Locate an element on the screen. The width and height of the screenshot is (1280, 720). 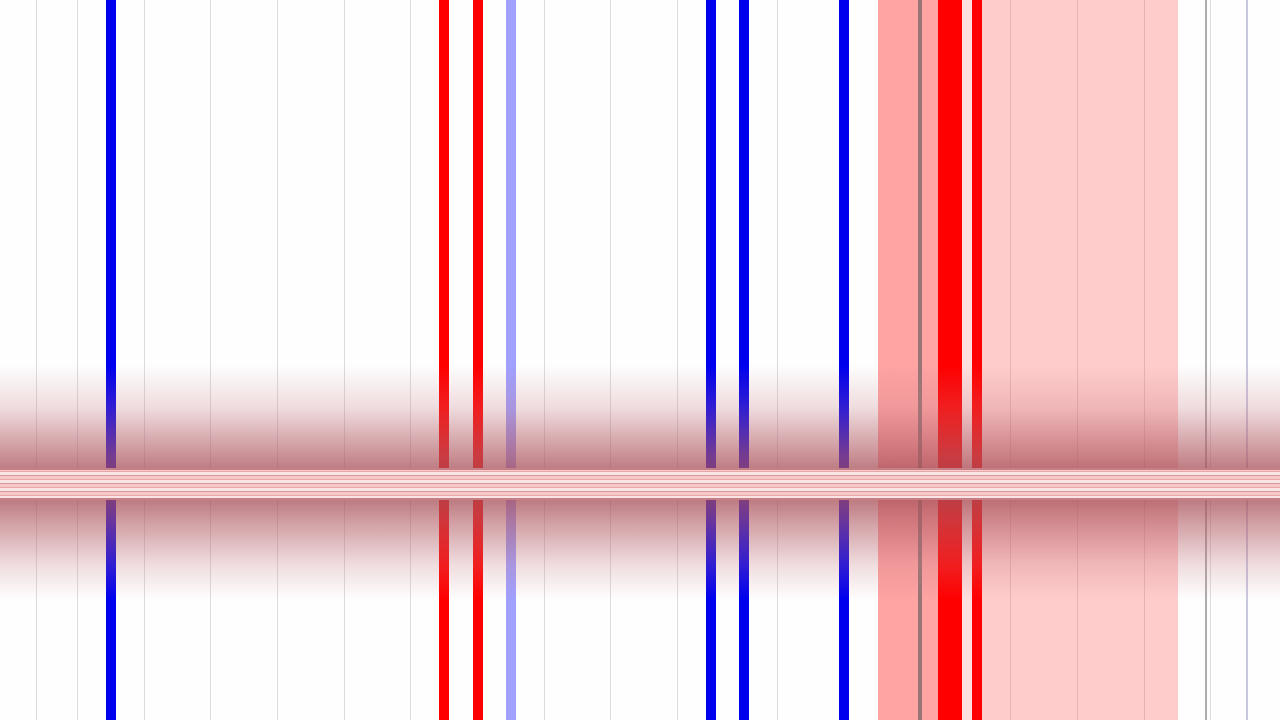
red-stripe-right is located at coordinates (977, 360).